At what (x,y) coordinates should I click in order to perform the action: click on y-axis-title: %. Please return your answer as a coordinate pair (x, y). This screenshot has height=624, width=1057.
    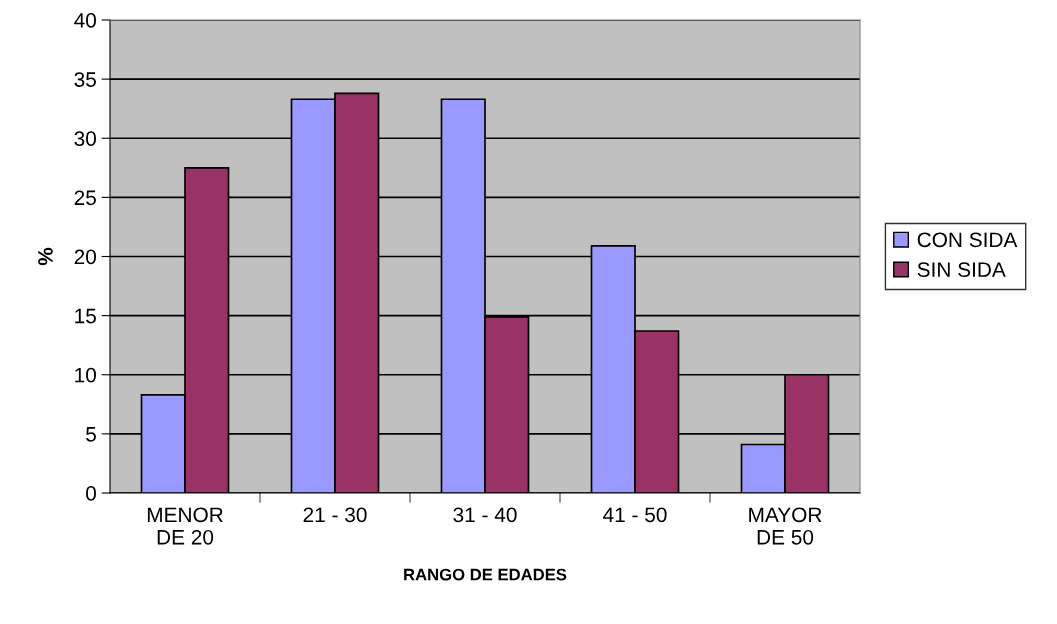
    Looking at the image, I should click on (45, 256).